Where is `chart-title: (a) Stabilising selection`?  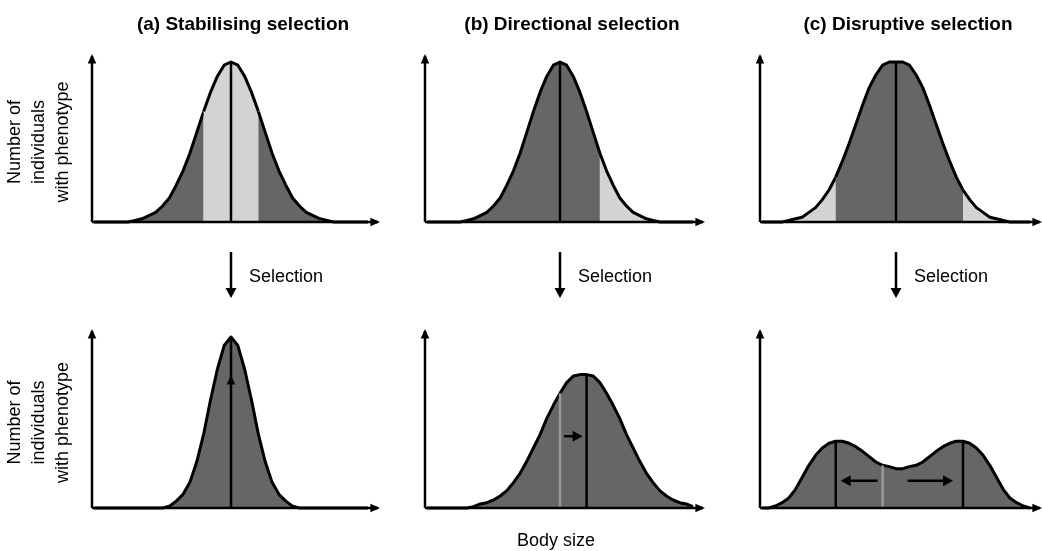 chart-title: (a) Stabilising selection is located at coordinates (243, 23).